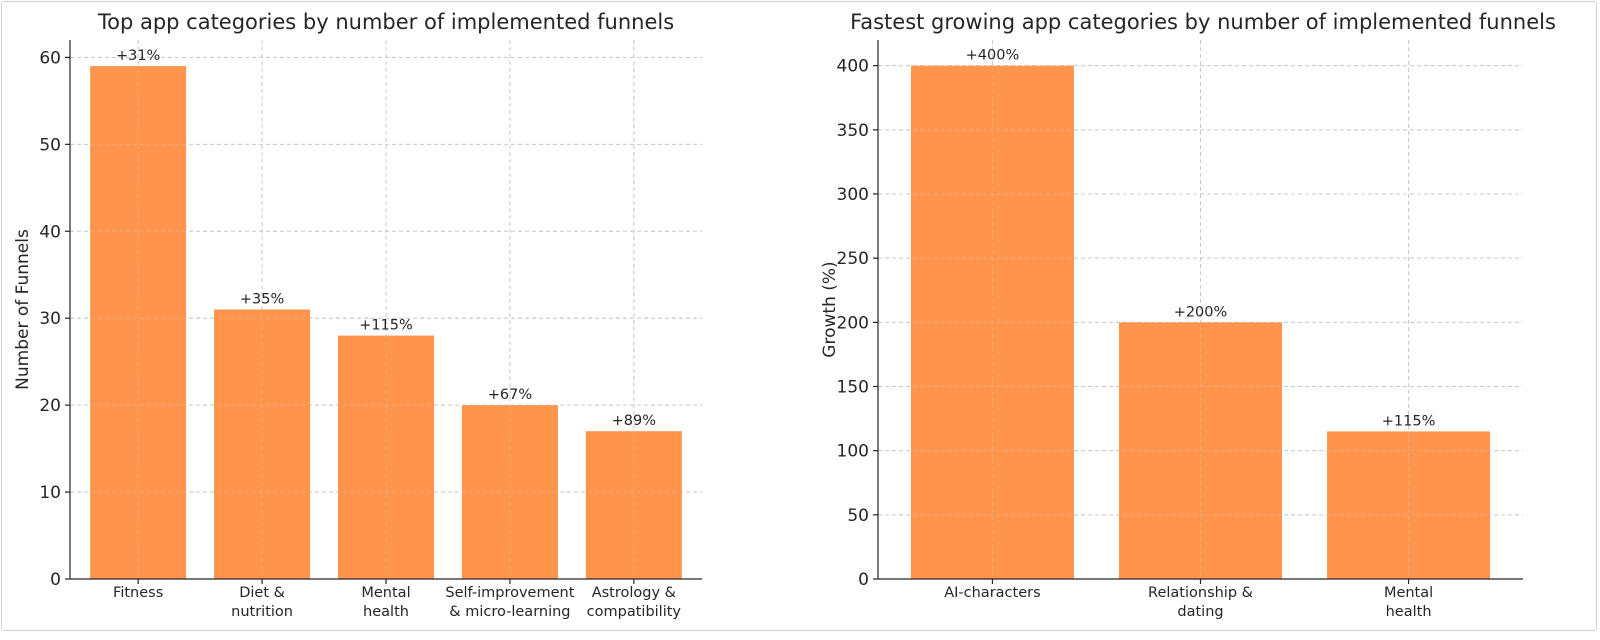  What do you see at coordinates (50, 319) in the screenshot?
I see `y-tick-label: 30` at bounding box center [50, 319].